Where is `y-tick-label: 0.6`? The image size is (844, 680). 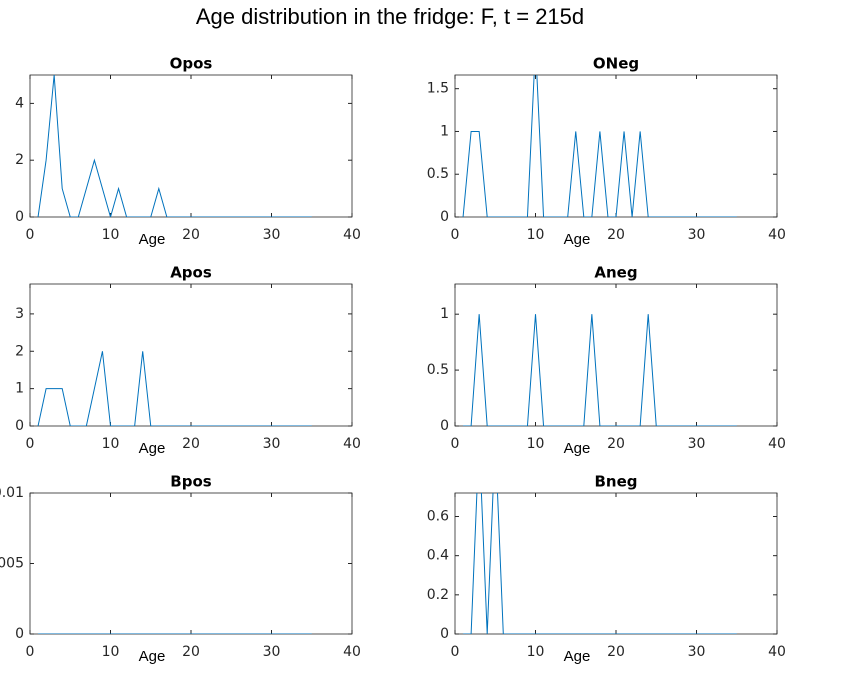
y-tick-label: 0.6 is located at coordinates (438, 517).